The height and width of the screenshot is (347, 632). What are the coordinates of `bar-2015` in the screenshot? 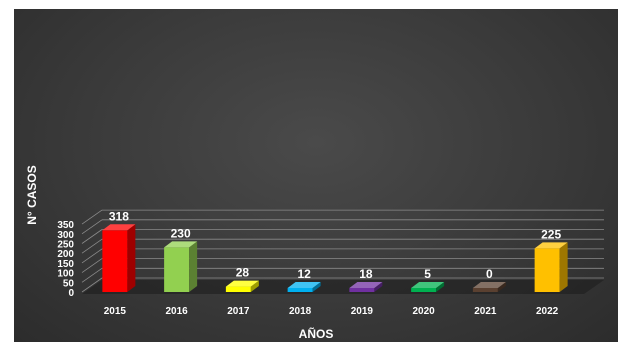 It's located at (119, 258).